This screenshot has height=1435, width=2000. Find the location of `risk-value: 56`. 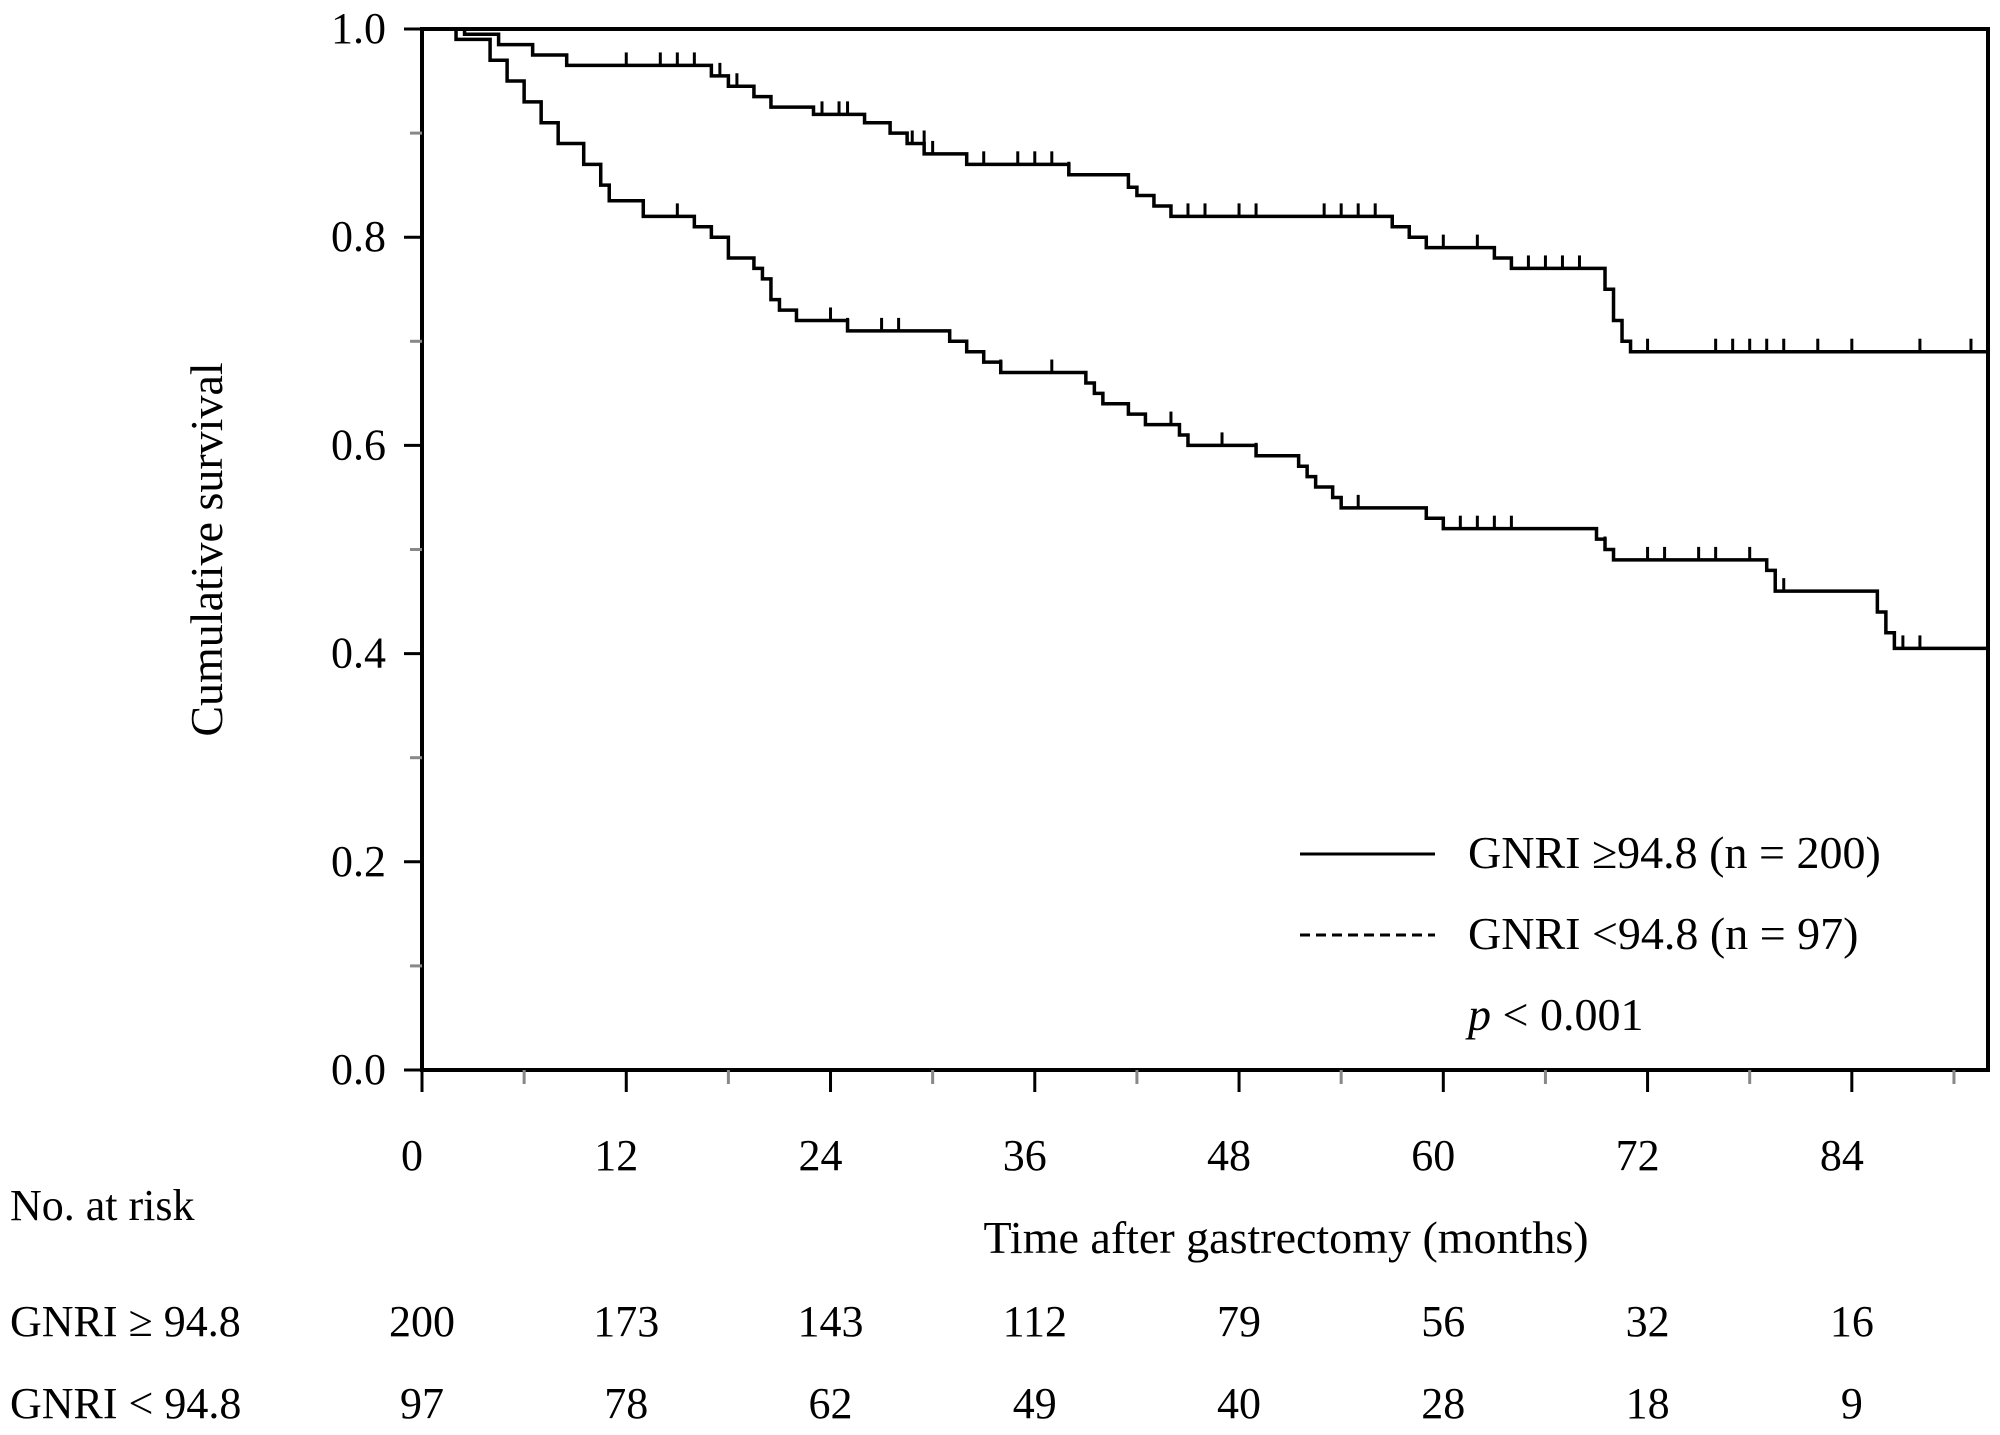

risk-value: 56 is located at coordinates (1443, 1321).